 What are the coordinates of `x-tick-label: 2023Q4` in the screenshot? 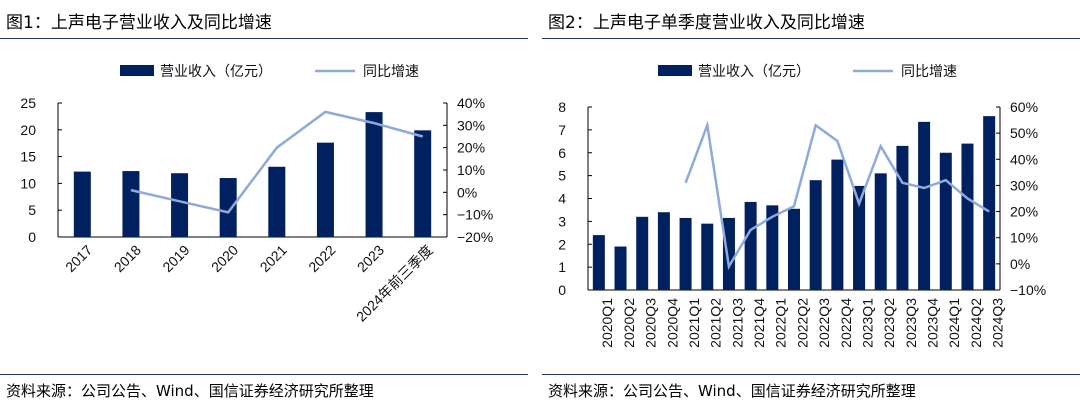 It's located at (933, 323).